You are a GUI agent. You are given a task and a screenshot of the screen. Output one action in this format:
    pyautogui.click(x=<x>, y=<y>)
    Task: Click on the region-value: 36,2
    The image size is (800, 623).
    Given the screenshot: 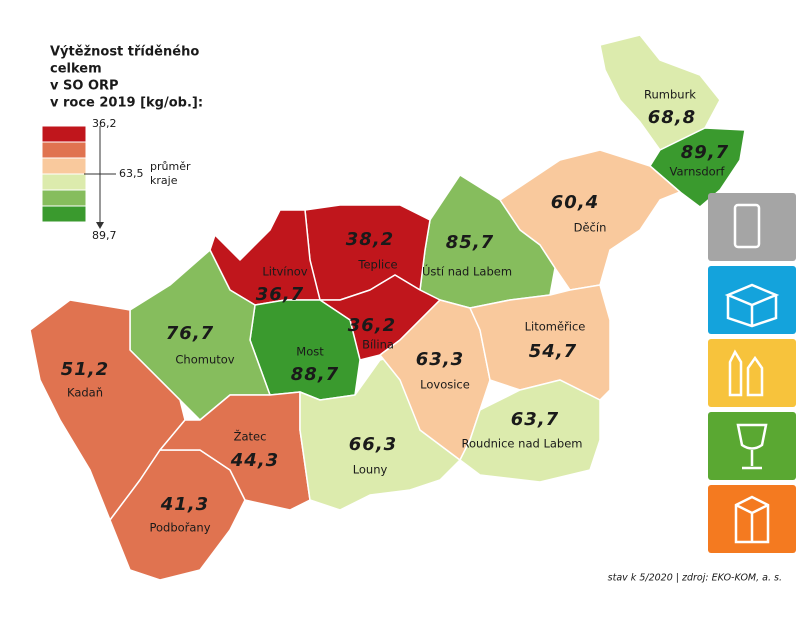 What is the action you would take?
    pyautogui.click(x=372, y=325)
    